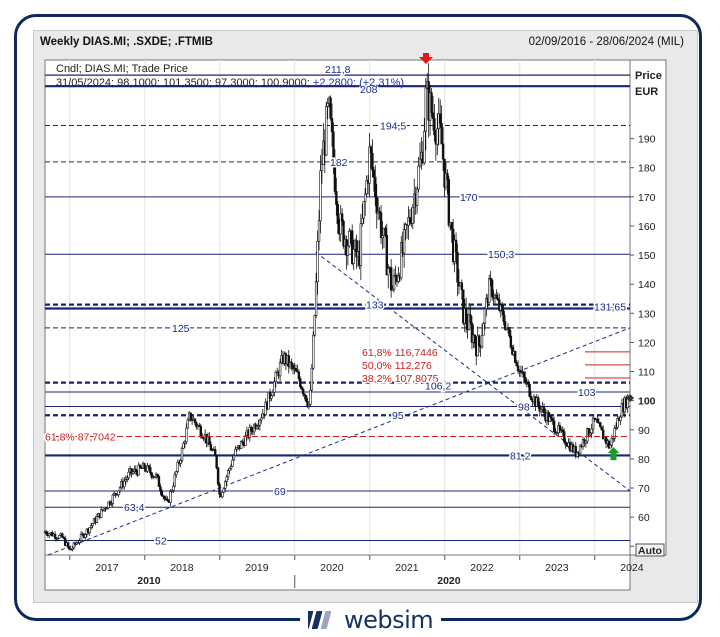  I want to click on y-tick-label: 90, so click(644, 431).